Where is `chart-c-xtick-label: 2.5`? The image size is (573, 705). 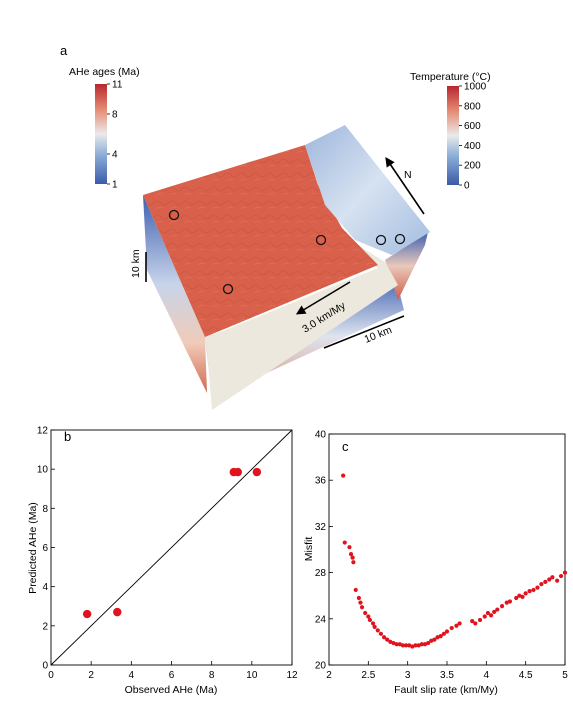
chart-c-xtick-label: 2.5 is located at coordinates (368, 675).